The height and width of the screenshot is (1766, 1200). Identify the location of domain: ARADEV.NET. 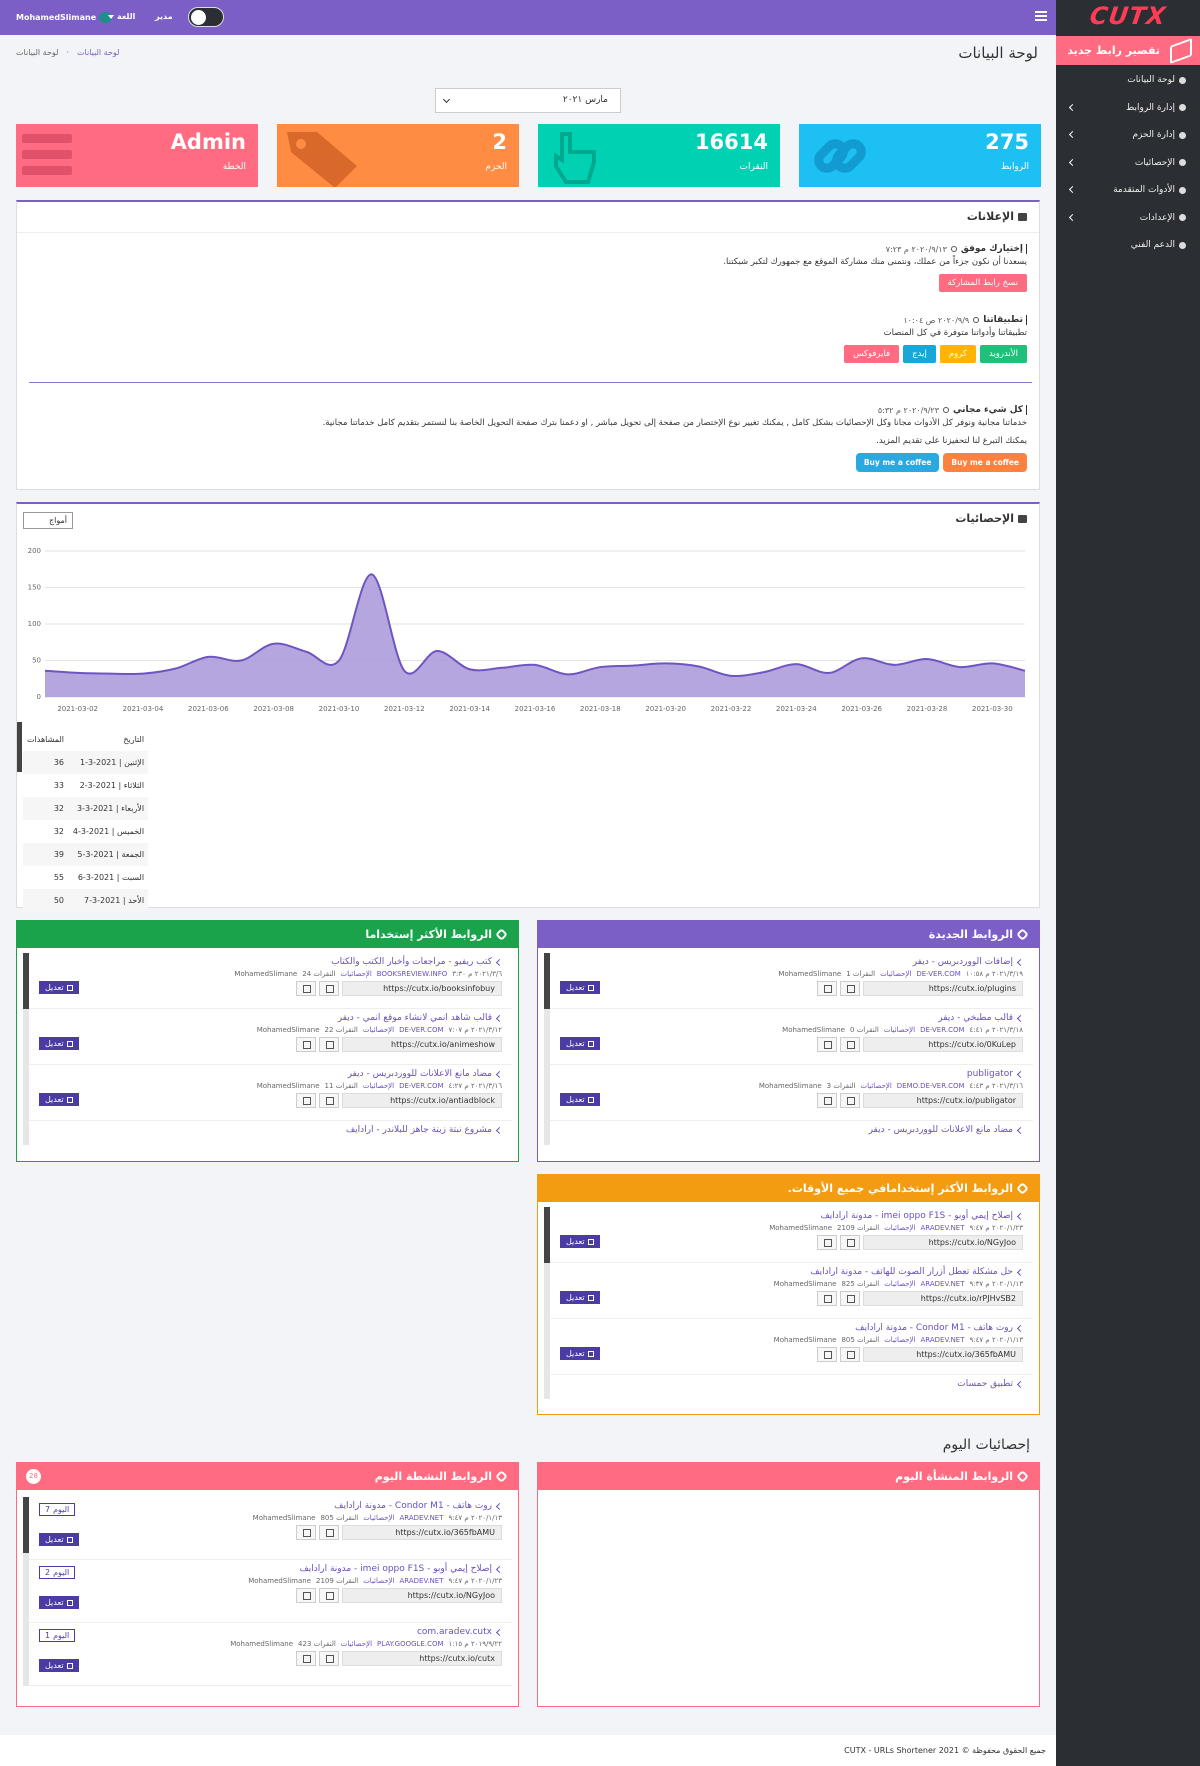
(942, 1284).